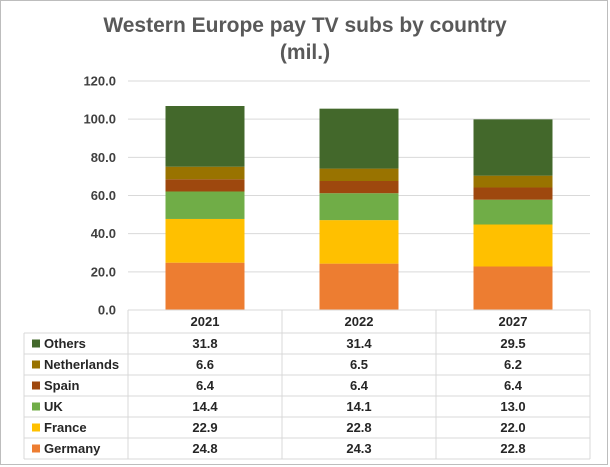 The width and height of the screenshot is (610, 467). I want to click on table-value: 6.2, so click(513, 364).